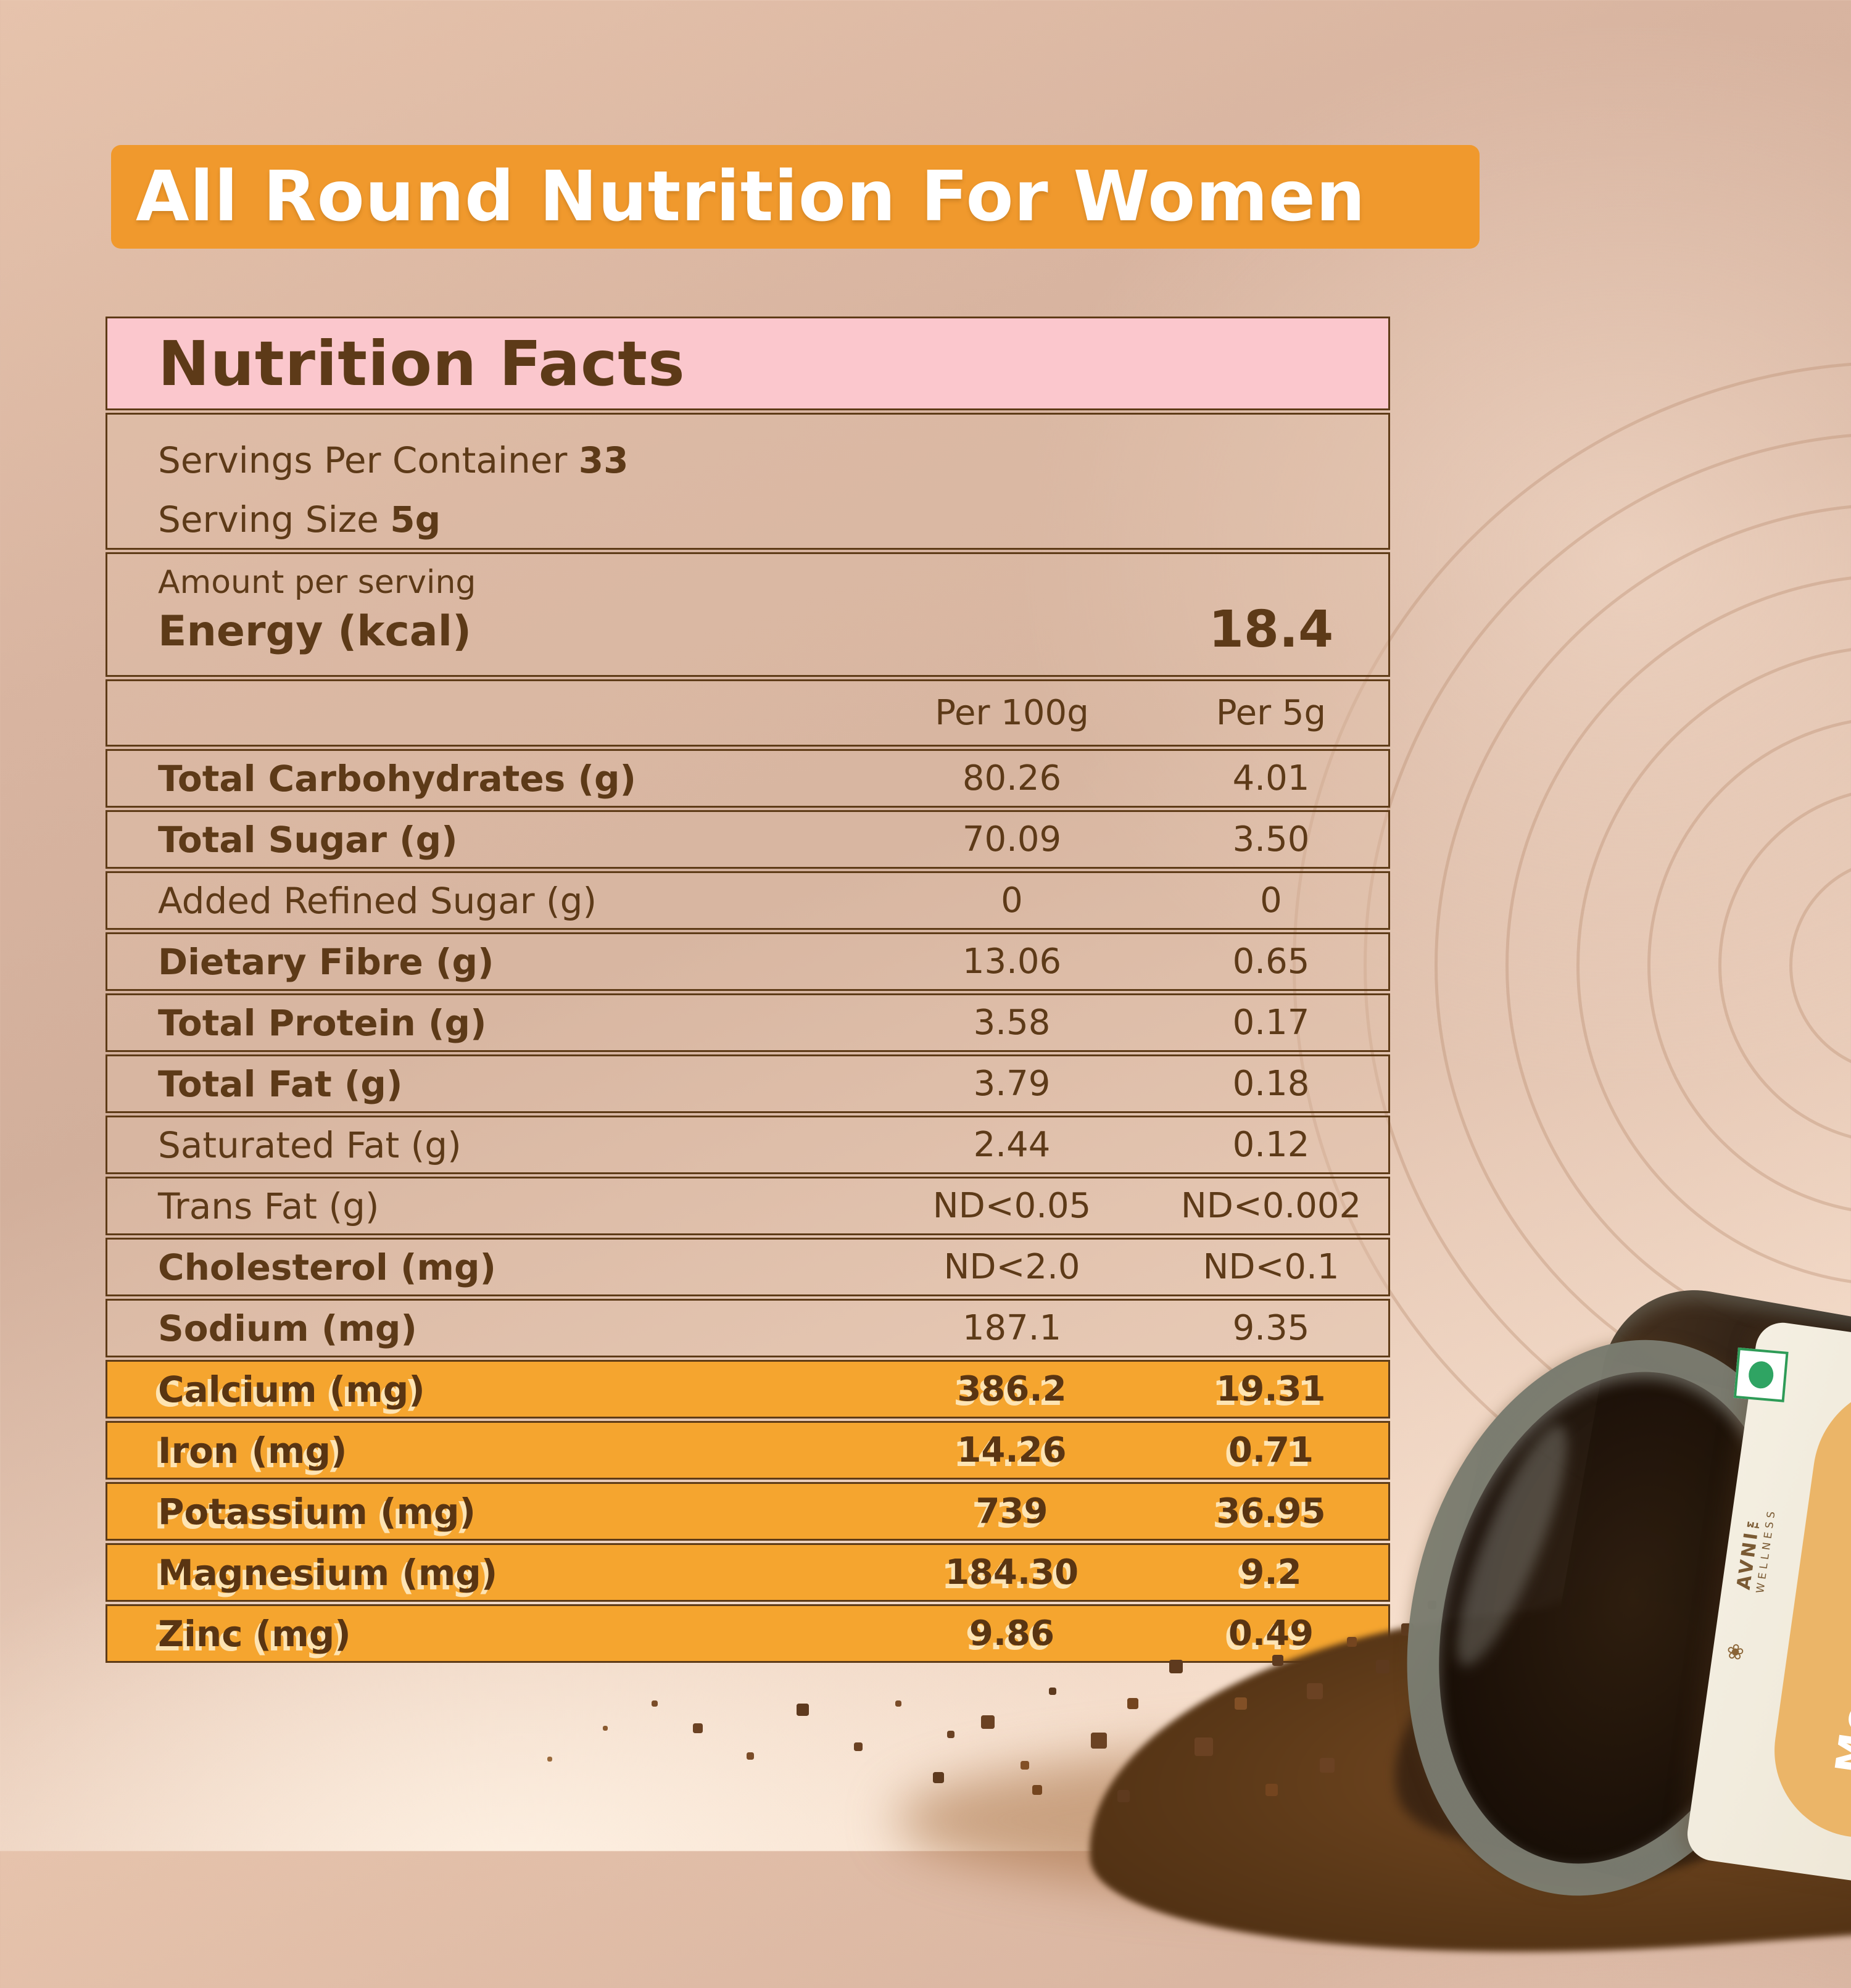  What do you see at coordinates (291, 1389) in the screenshot?
I see `nutrient-label: Calcium (mg)` at bounding box center [291, 1389].